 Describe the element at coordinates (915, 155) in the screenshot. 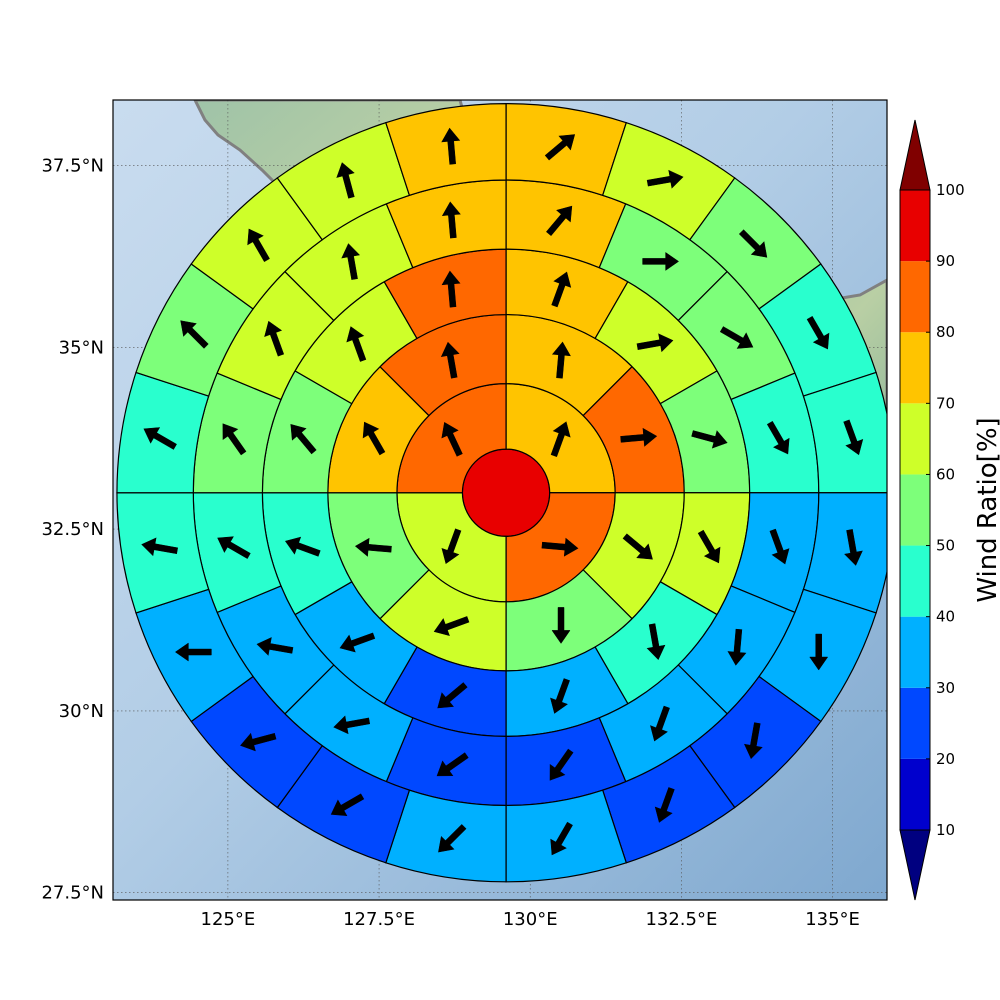

I see `colorbar-extend-top` at that location.